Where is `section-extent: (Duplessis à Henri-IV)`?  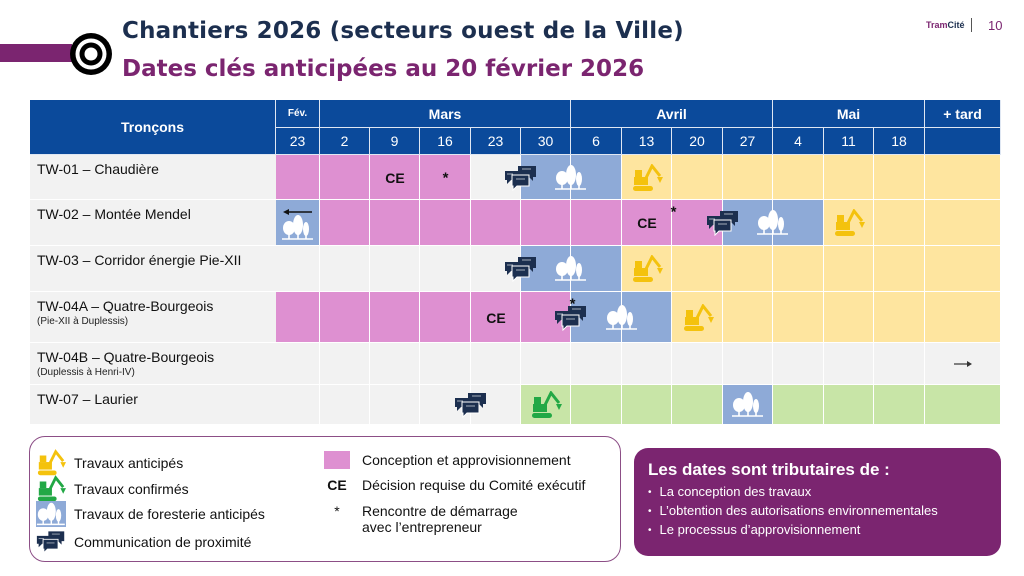
section-extent: (Duplessis à Henri-IV) is located at coordinates (86, 372).